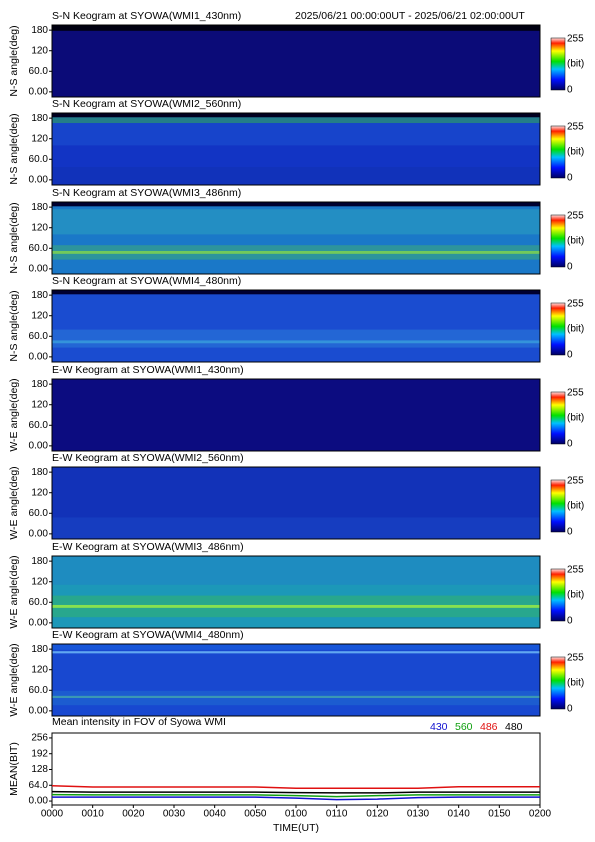 Image resolution: width=595 pixels, height=842 pixels. Describe the element at coordinates (377, 814) in the screenshot. I see `x-tick-label: 0120` at that location.